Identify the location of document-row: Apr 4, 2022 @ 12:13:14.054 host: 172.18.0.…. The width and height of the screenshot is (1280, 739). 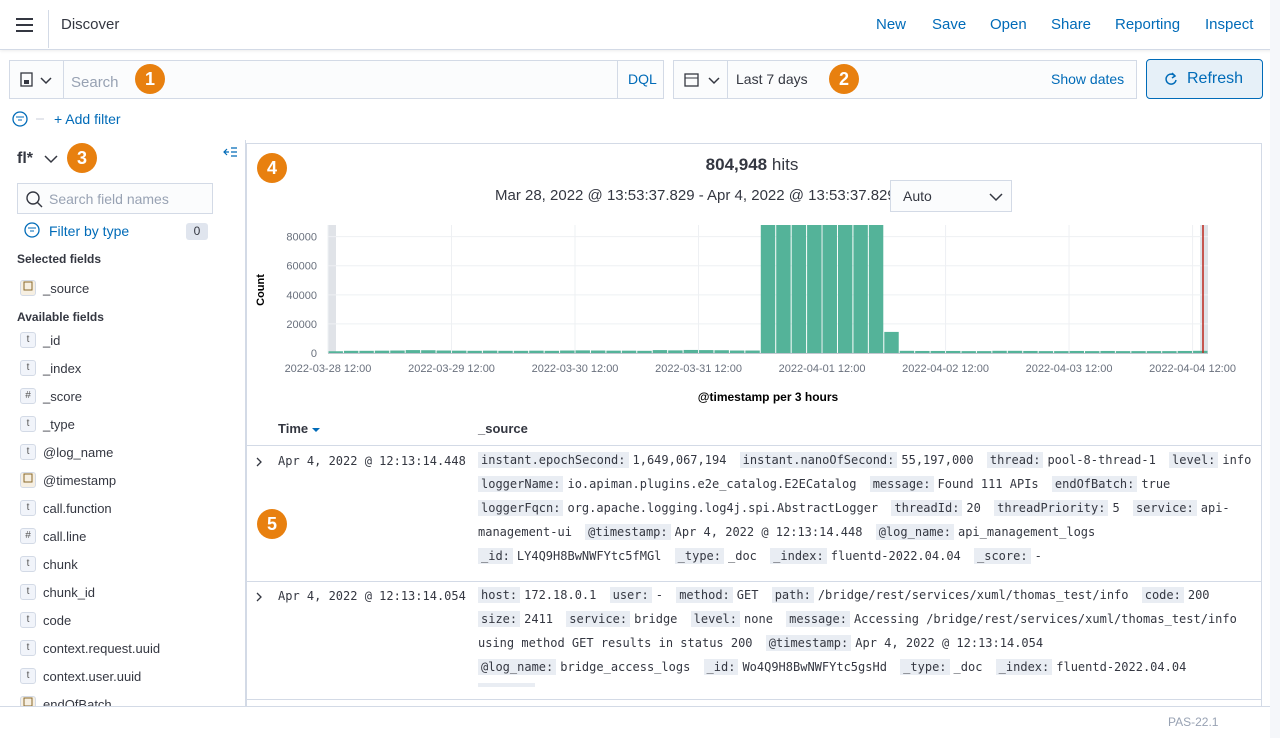
(754, 640).